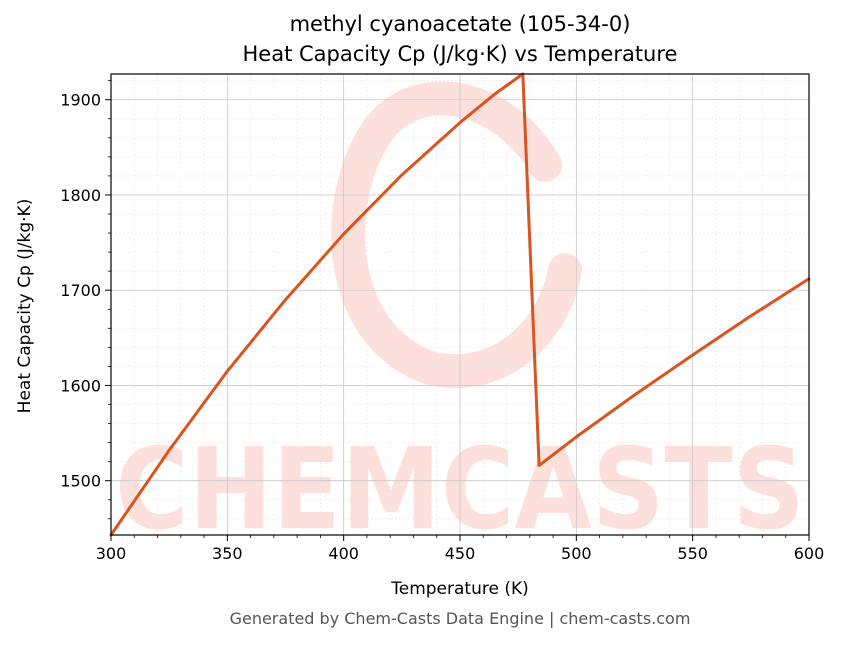 The width and height of the screenshot is (843, 648). I want to click on x-tick-label: 600, so click(809, 553).